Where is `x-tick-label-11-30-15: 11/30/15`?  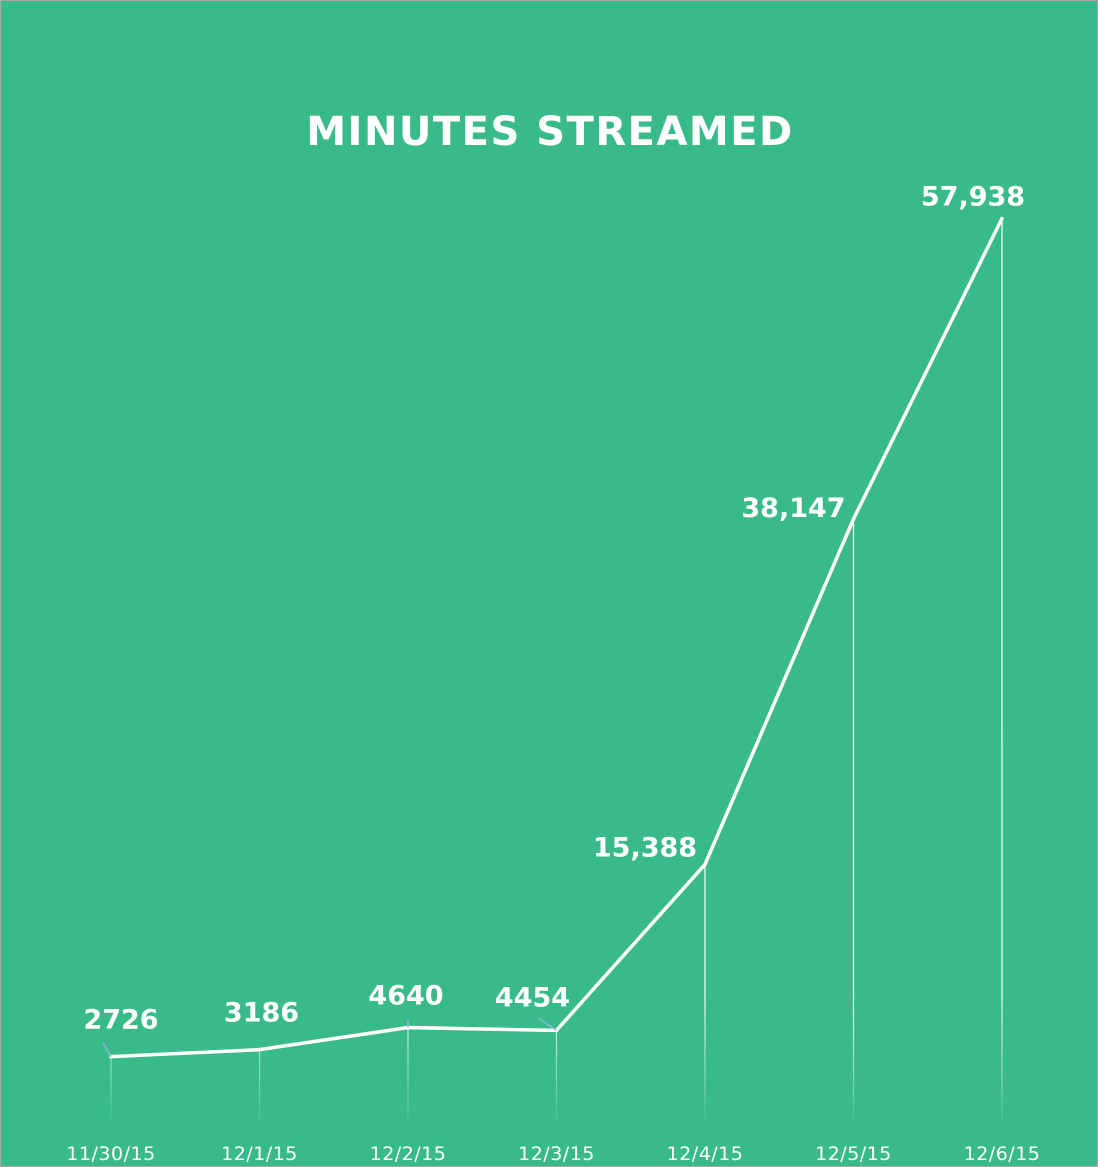
x-tick-label-11-30-15: 11/30/15 is located at coordinates (110, 1154).